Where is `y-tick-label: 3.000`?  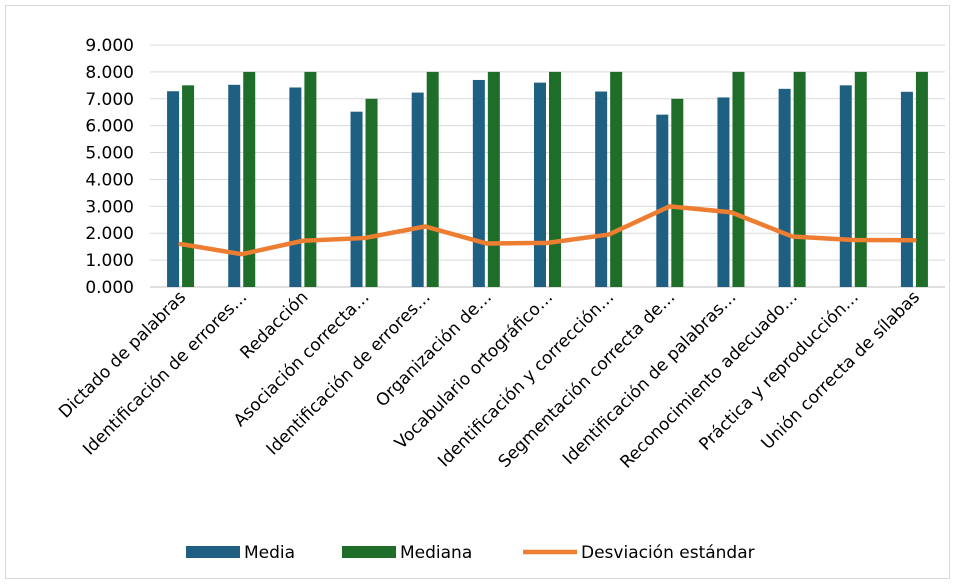 y-tick-label: 3.000 is located at coordinates (109, 207).